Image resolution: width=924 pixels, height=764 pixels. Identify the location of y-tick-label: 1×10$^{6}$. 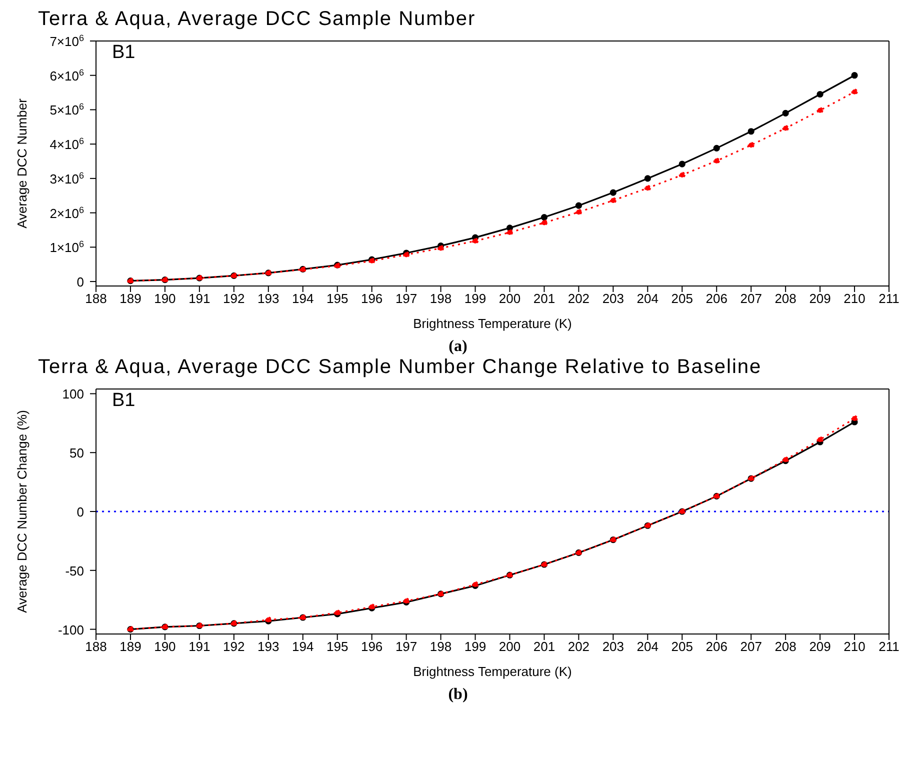
(67, 247).